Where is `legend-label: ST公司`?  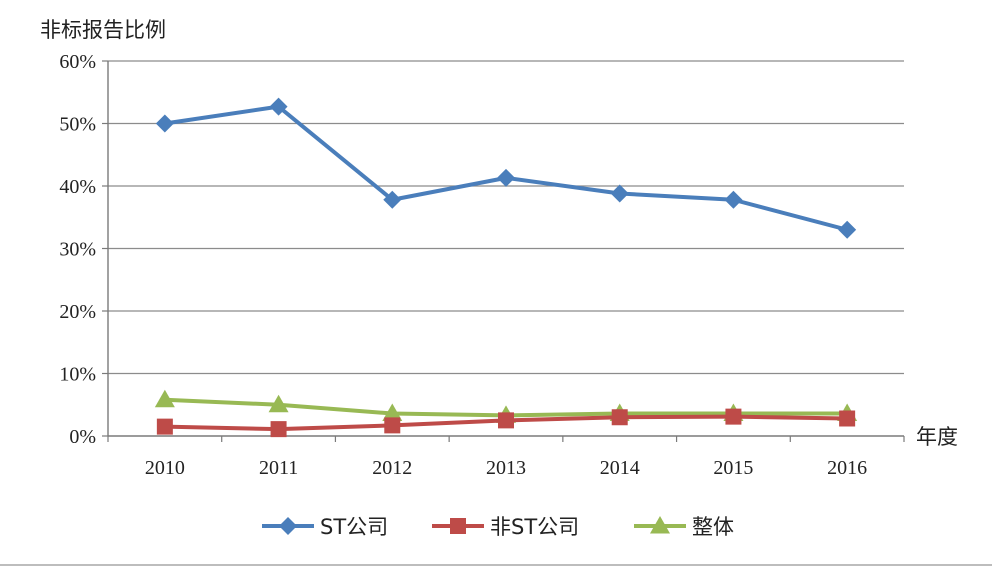
legend-label: ST公司 is located at coordinates (354, 527).